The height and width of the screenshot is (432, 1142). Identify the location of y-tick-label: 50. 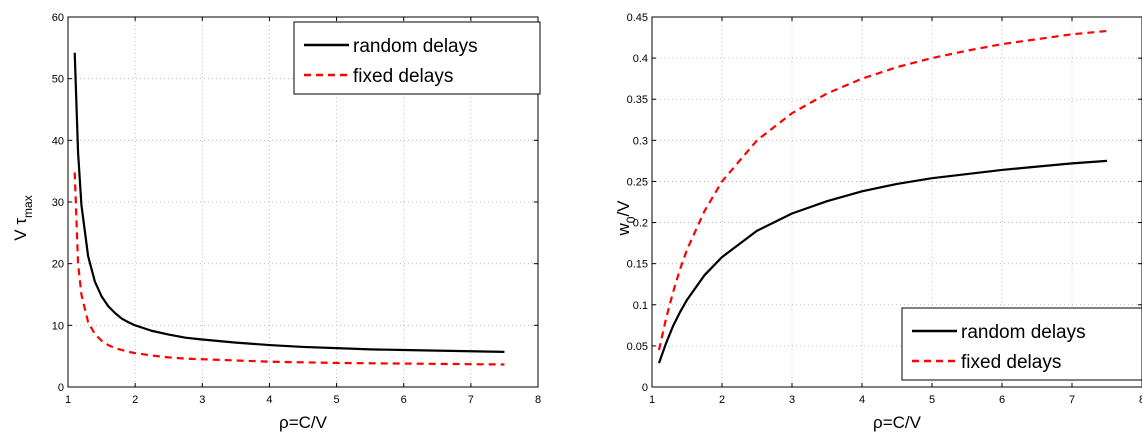
(58, 80).